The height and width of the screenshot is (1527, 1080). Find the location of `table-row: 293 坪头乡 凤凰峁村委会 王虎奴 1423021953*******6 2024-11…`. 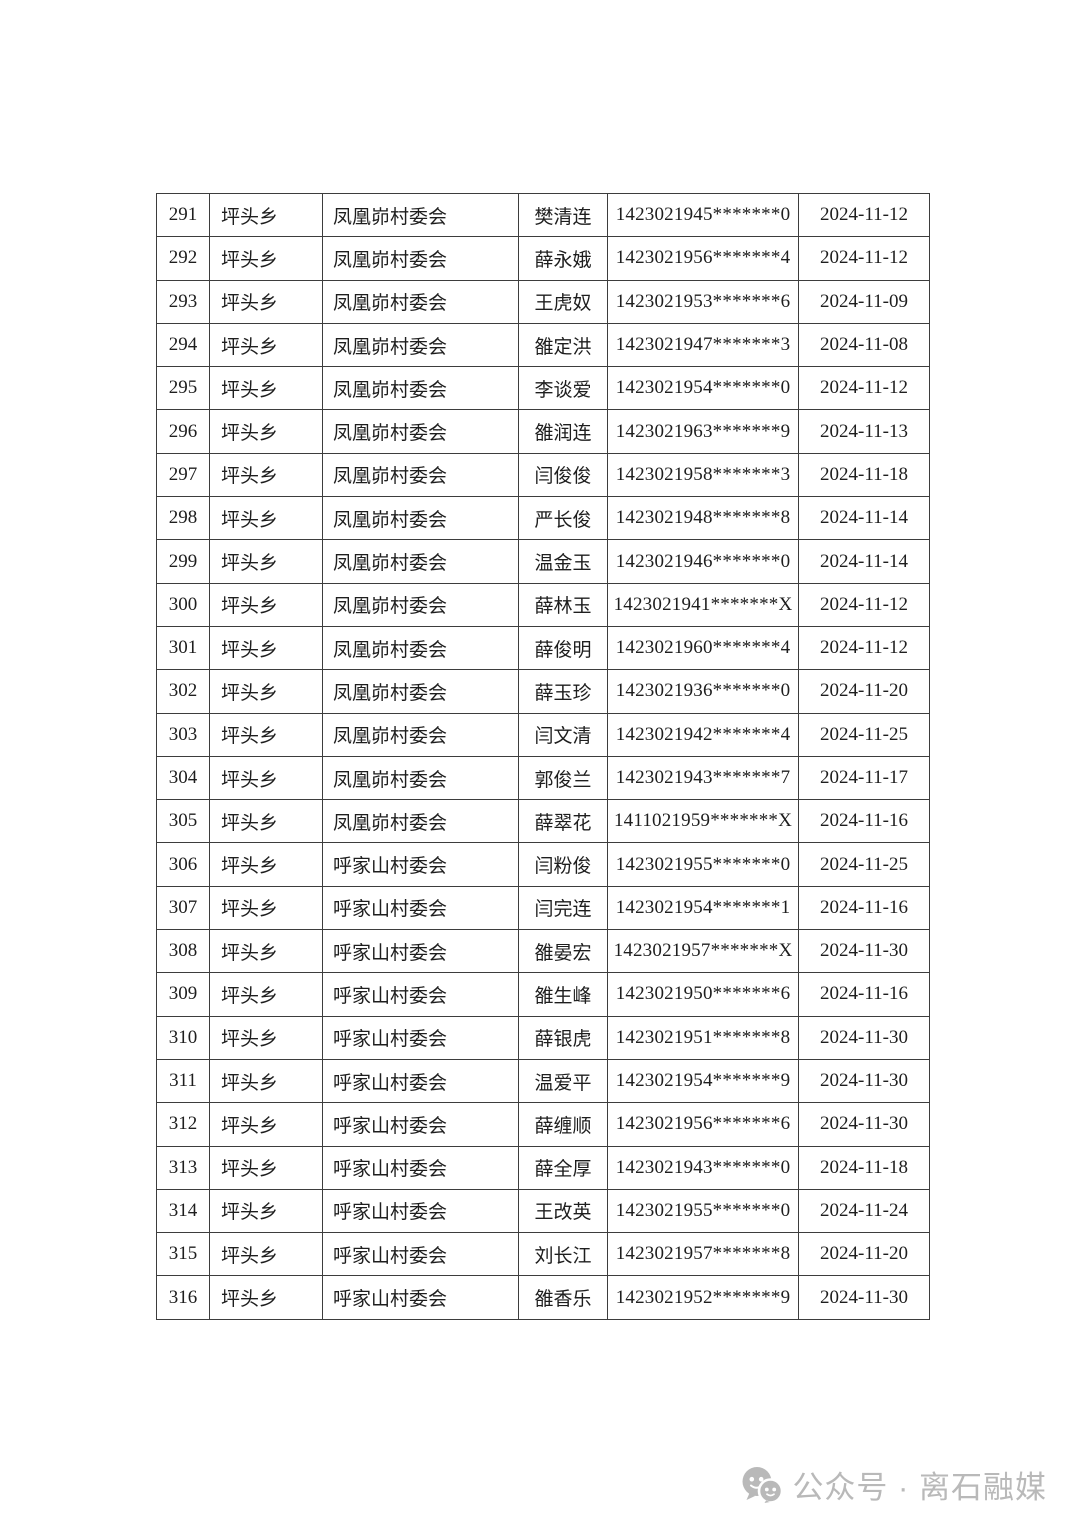

table-row: 293 坪头乡 凤凰峁村委会 王虎奴 1423021953*******6 2024-11… is located at coordinates (543, 301).